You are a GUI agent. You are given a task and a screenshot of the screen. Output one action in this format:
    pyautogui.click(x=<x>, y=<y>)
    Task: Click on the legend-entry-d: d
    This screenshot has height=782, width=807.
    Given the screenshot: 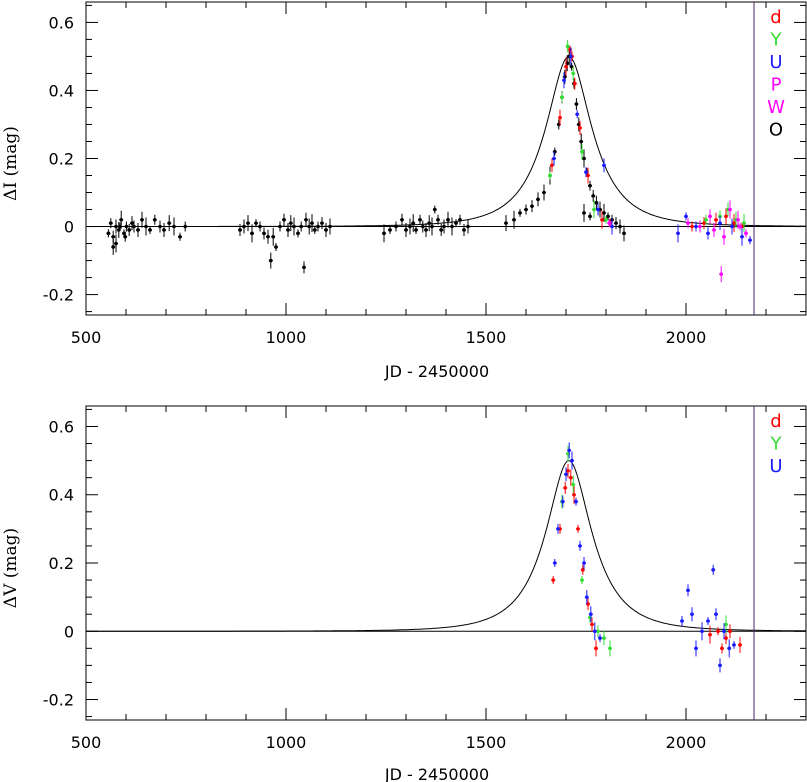 What is the action you would take?
    pyautogui.click(x=775, y=17)
    